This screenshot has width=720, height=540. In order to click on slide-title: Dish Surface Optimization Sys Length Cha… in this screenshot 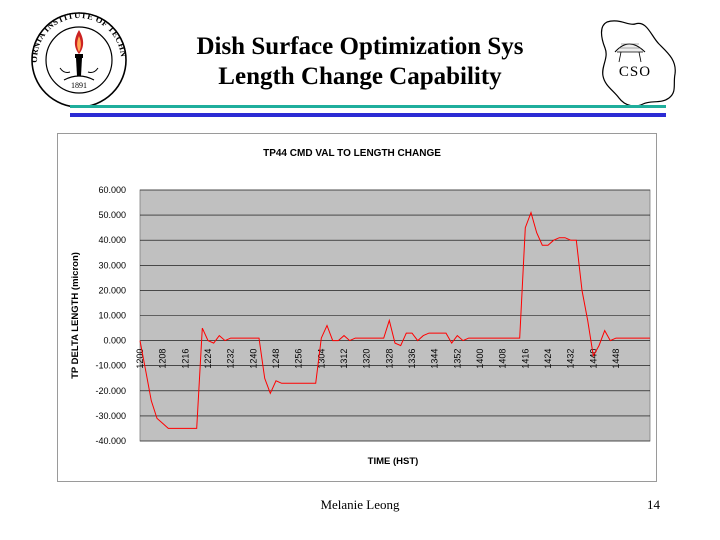, I will do `click(360, 62)`.